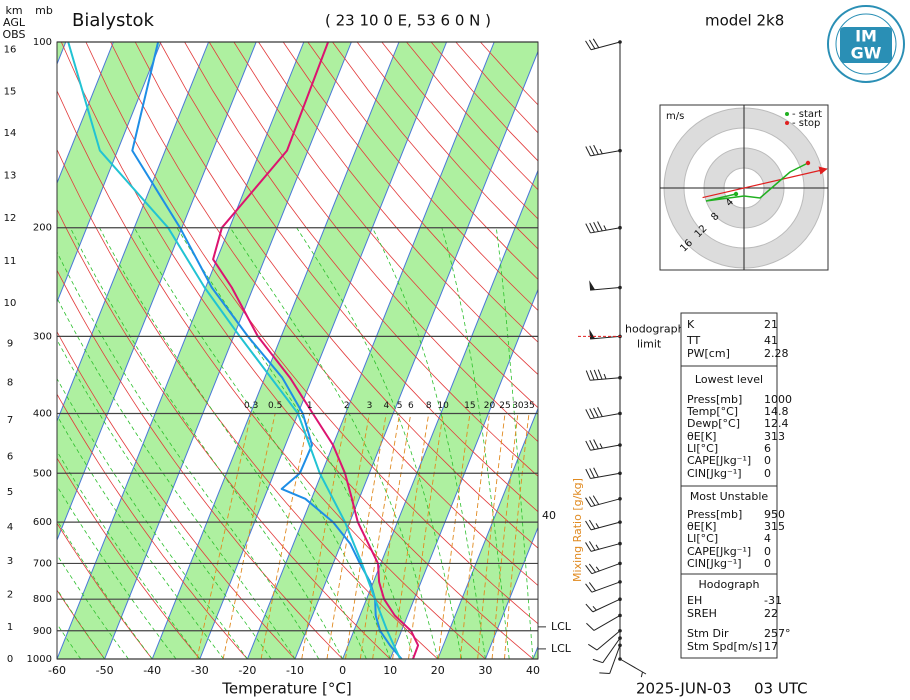 The width and height of the screenshot is (910, 700). Describe the element at coordinates (370, 406) in the screenshot. I see `mixing-ratio-label: 3` at that location.